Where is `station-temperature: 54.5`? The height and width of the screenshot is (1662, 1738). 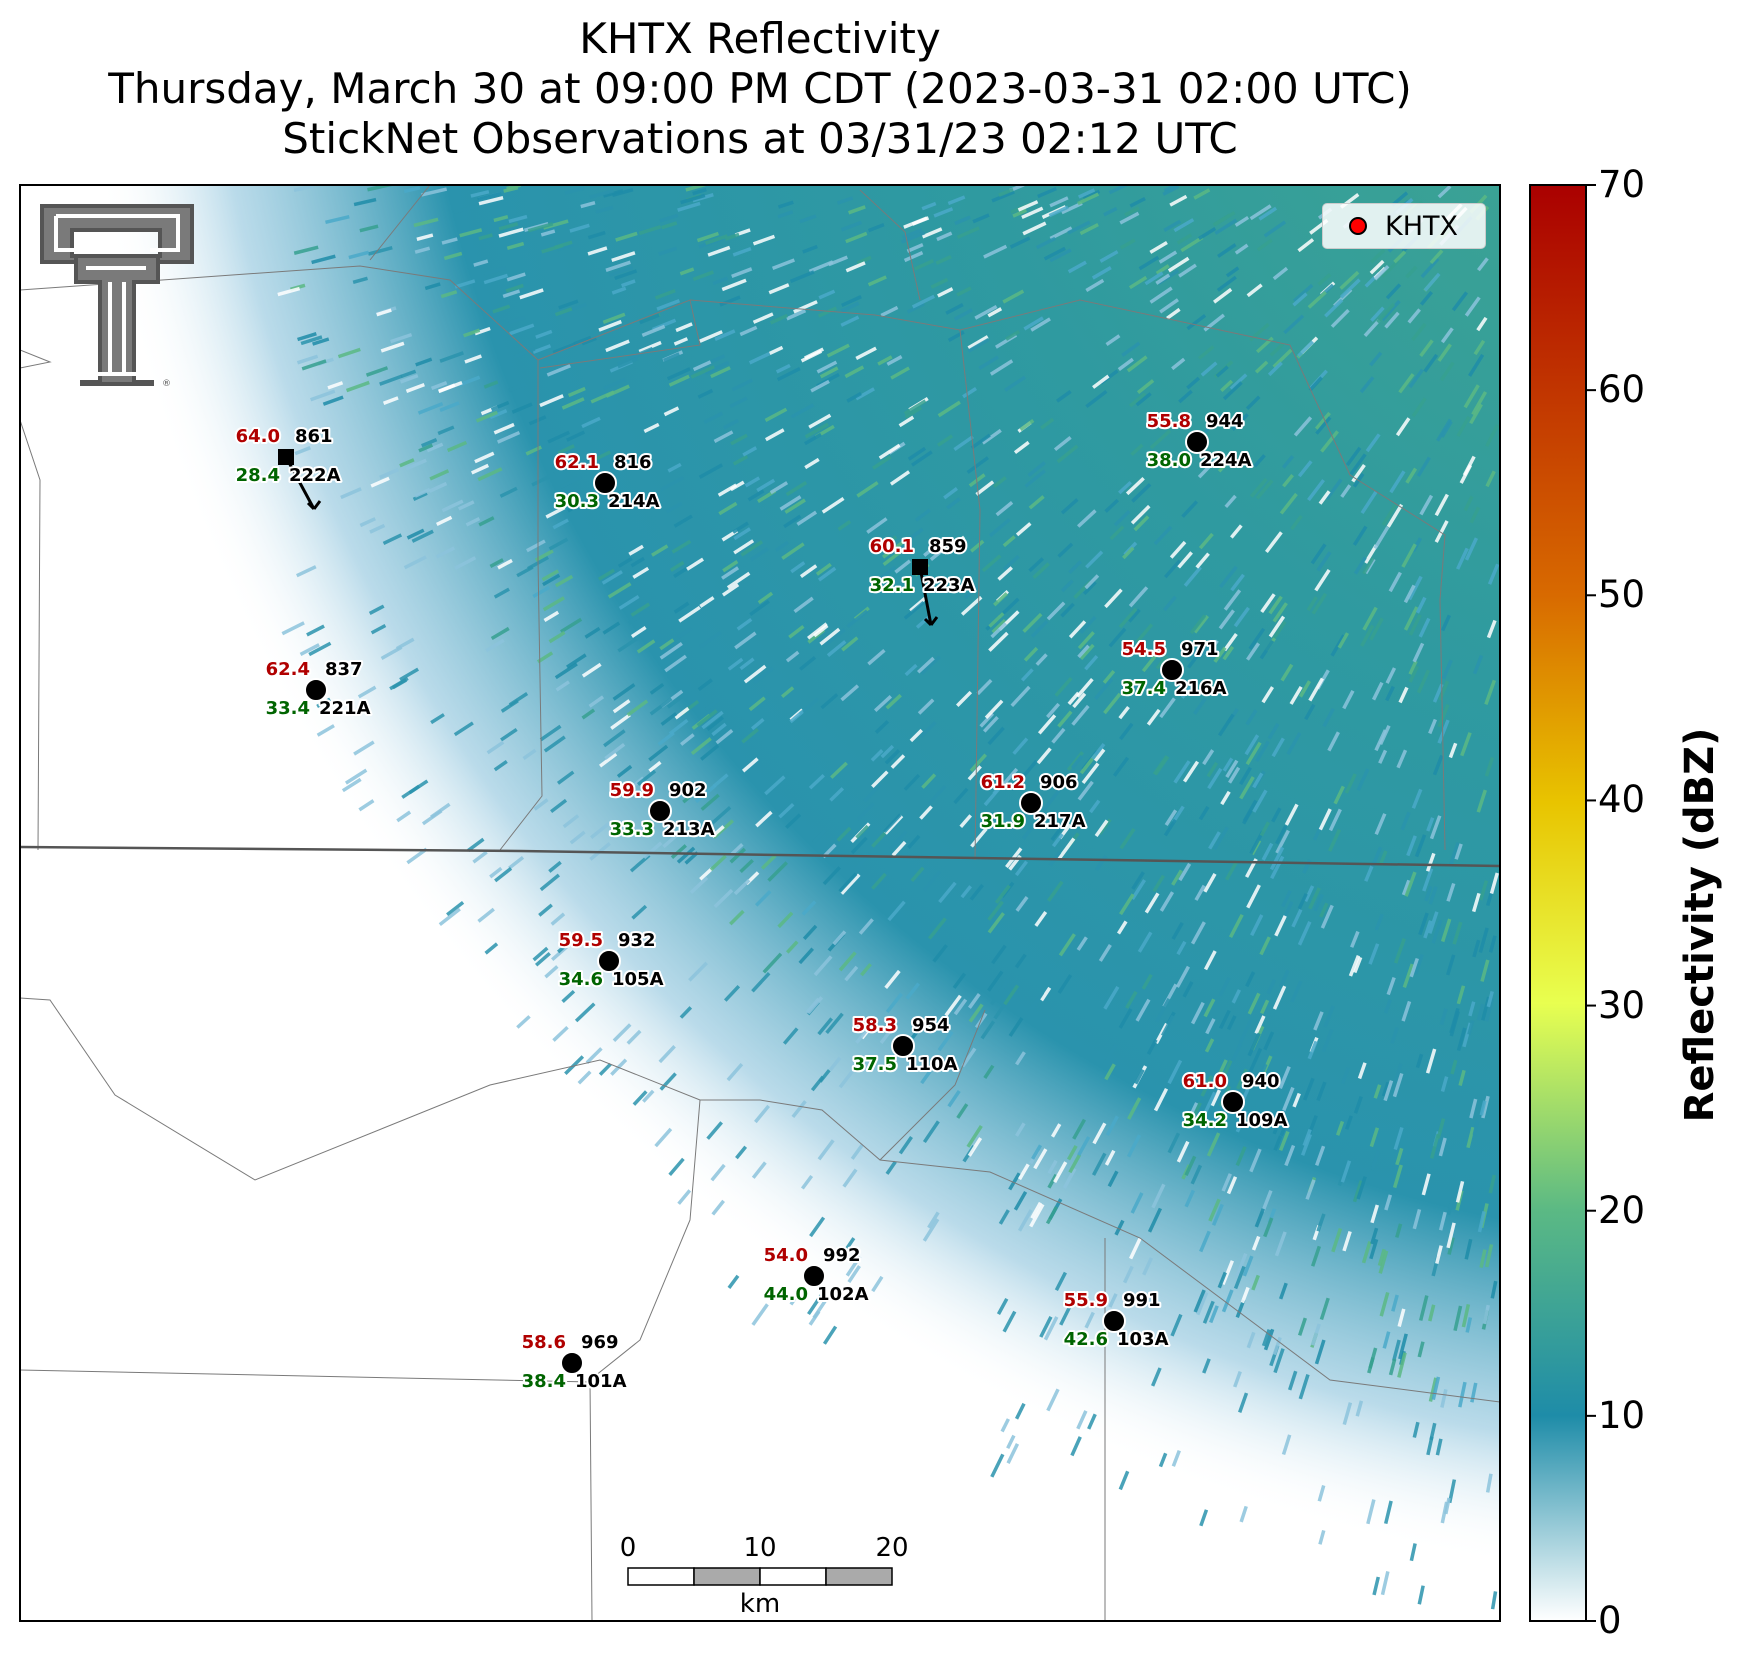
station-temperature: 54.5 is located at coordinates (1144, 649).